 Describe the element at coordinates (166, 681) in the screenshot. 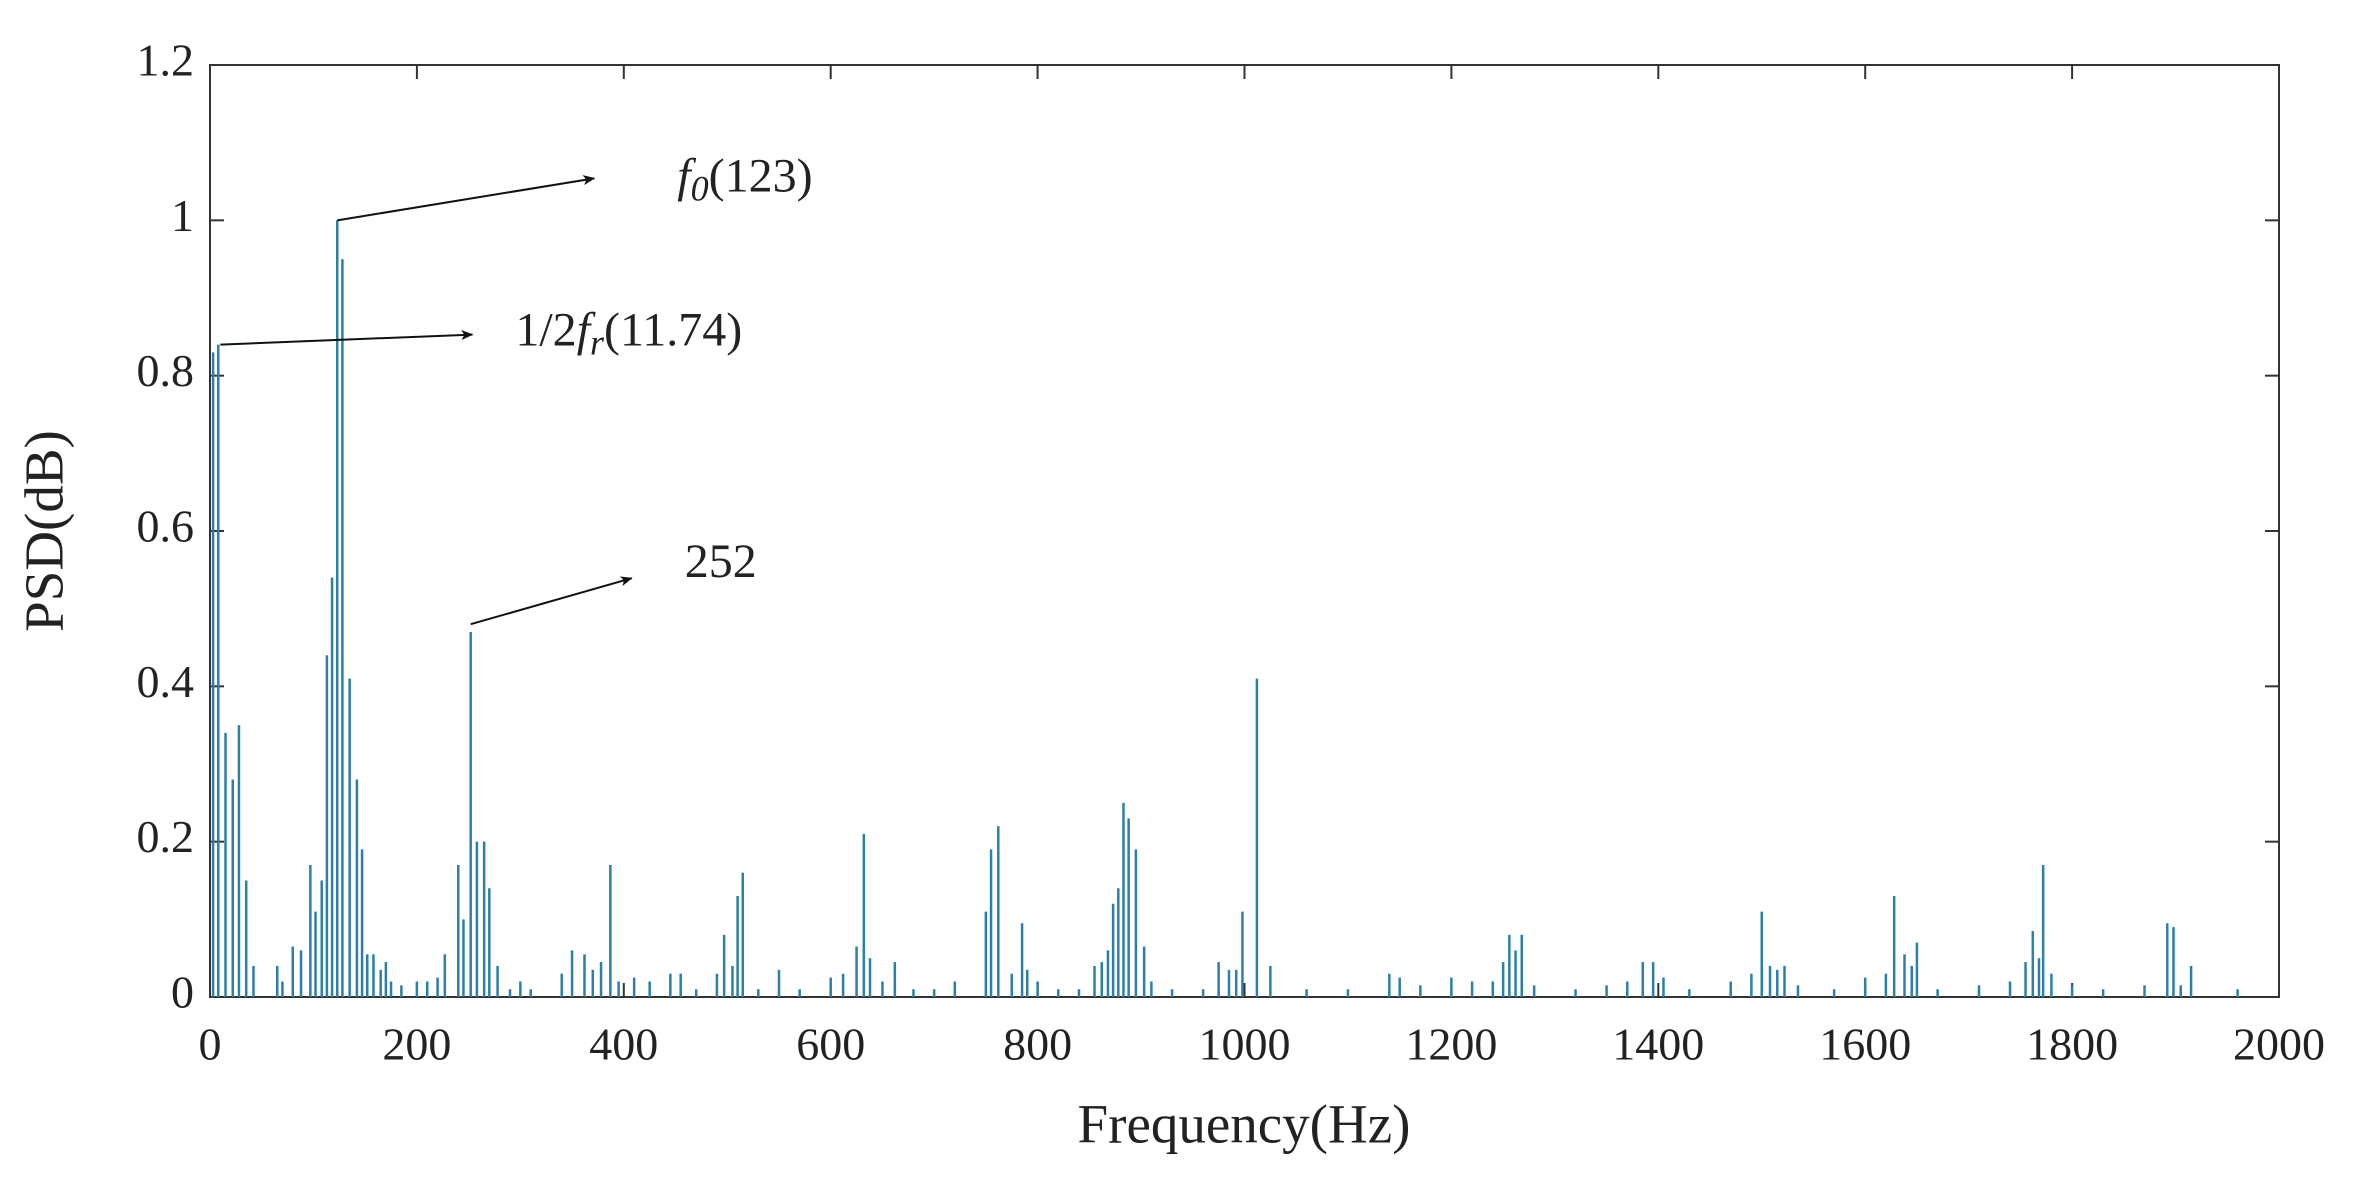

I see `y-tick-label: 0.4` at that location.